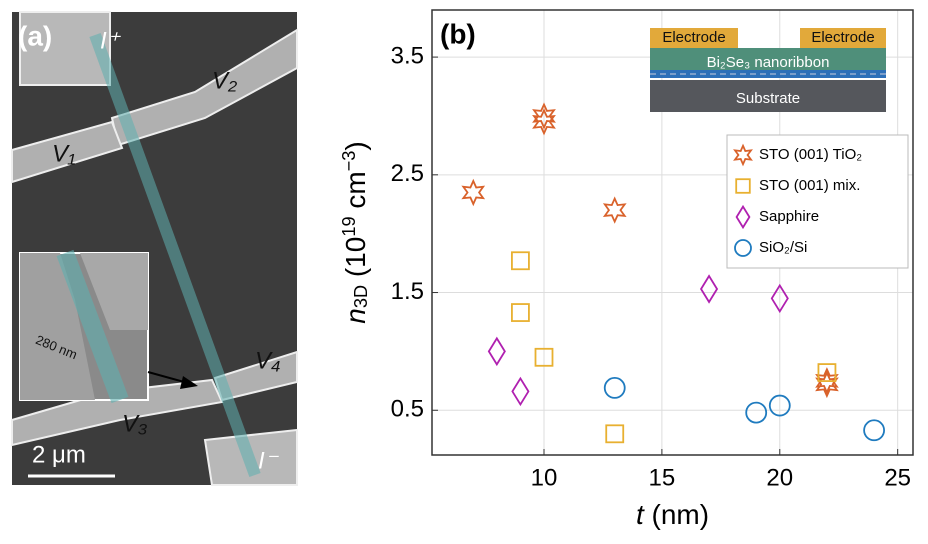 The width and height of the screenshot is (928, 544). Describe the element at coordinates (897, 477) in the screenshot. I see `x-tick-label: 25` at that location.